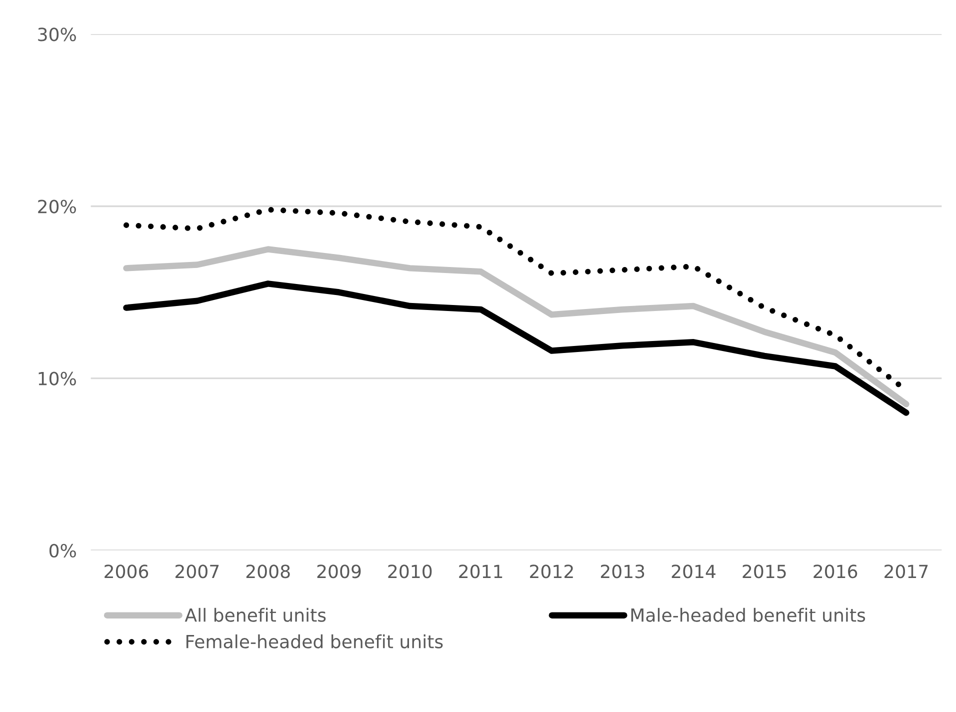  Describe the element at coordinates (906, 571) in the screenshot. I see `x-tick-label: 2017` at that location.